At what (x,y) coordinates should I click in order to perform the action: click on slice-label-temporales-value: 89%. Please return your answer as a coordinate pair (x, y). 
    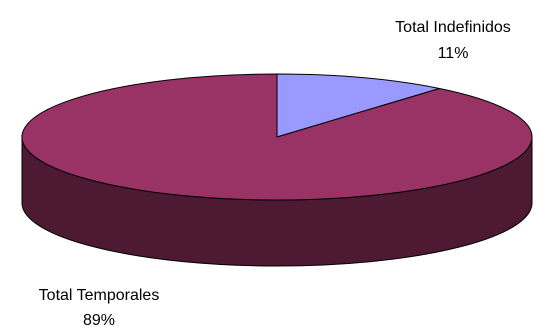
    Looking at the image, I should click on (99, 319).